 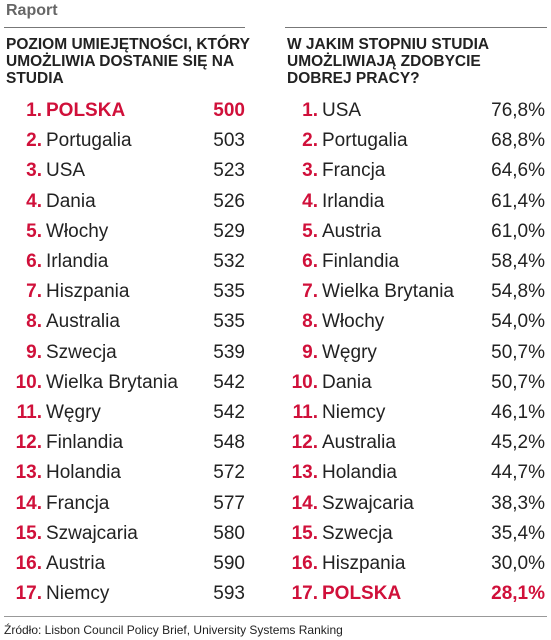 What do you see at coordinates (88, 292) in the screenshot?
I see `country-name: Hiszpania` at bounding box center [88, 292].